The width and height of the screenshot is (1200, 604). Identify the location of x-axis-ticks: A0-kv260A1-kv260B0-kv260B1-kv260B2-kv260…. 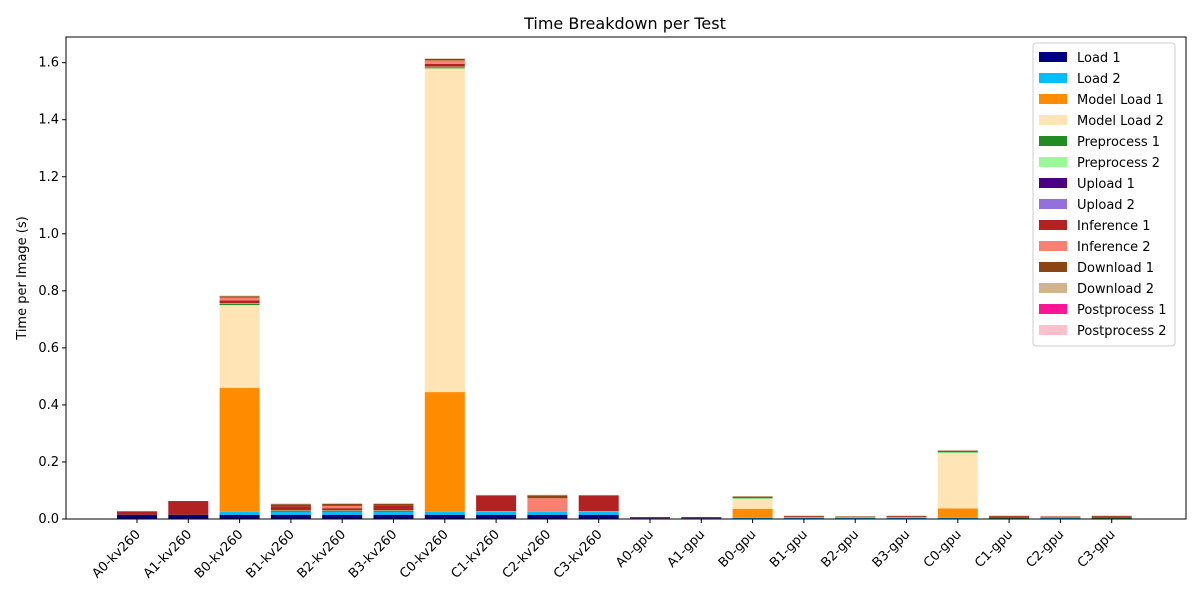
(604, 550).